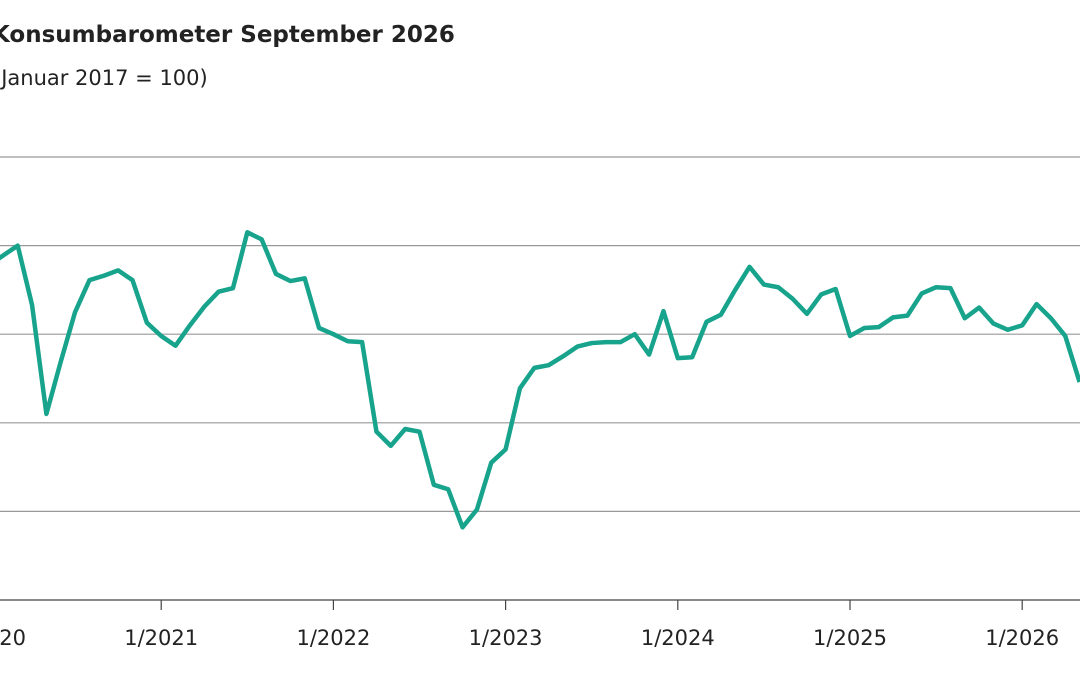 This screenshot has height=675, width=1080. I want to click on x-tick-label: 1/2021, so click(161, 638).